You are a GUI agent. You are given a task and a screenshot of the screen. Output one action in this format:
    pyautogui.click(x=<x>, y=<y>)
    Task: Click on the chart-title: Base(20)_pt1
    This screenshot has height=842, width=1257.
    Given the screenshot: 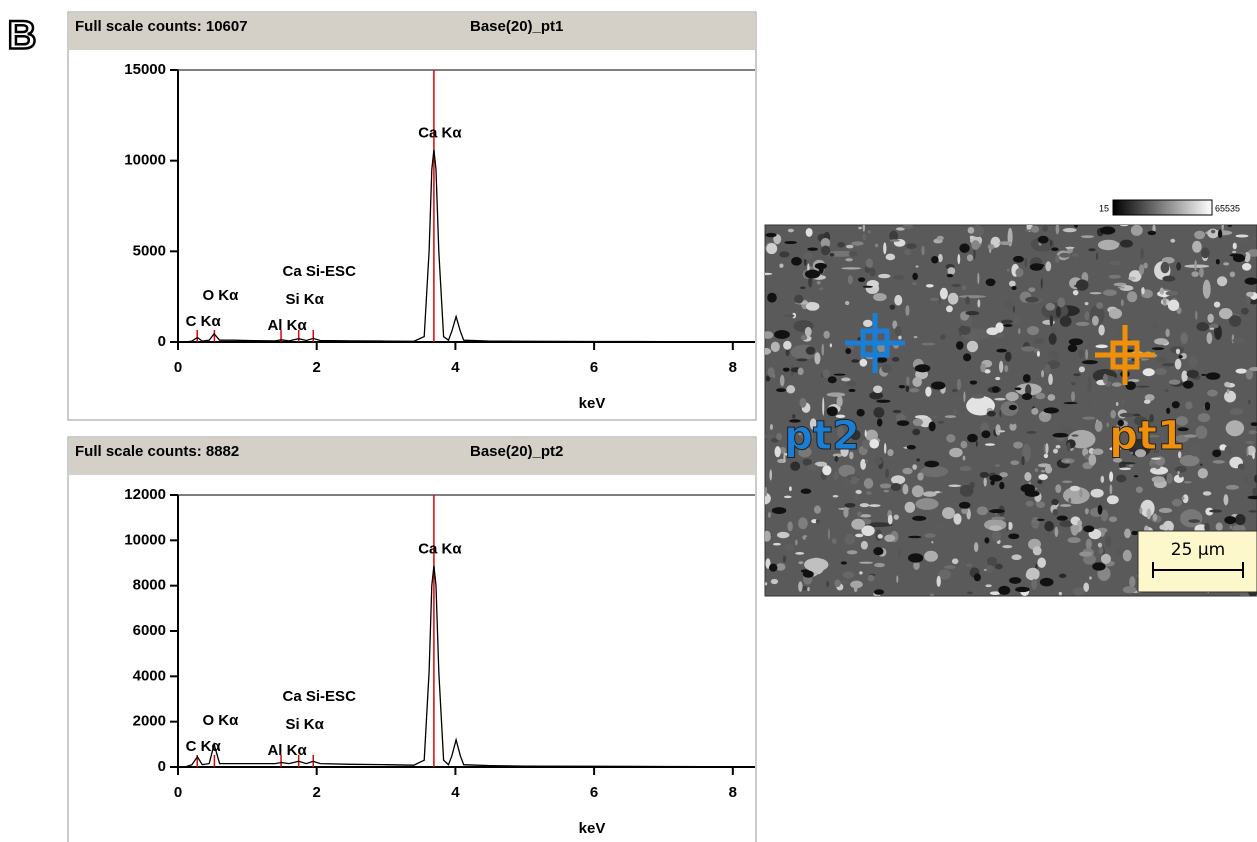 What is the action you would take?
    pyautogui.click(x=516, y=26)
    